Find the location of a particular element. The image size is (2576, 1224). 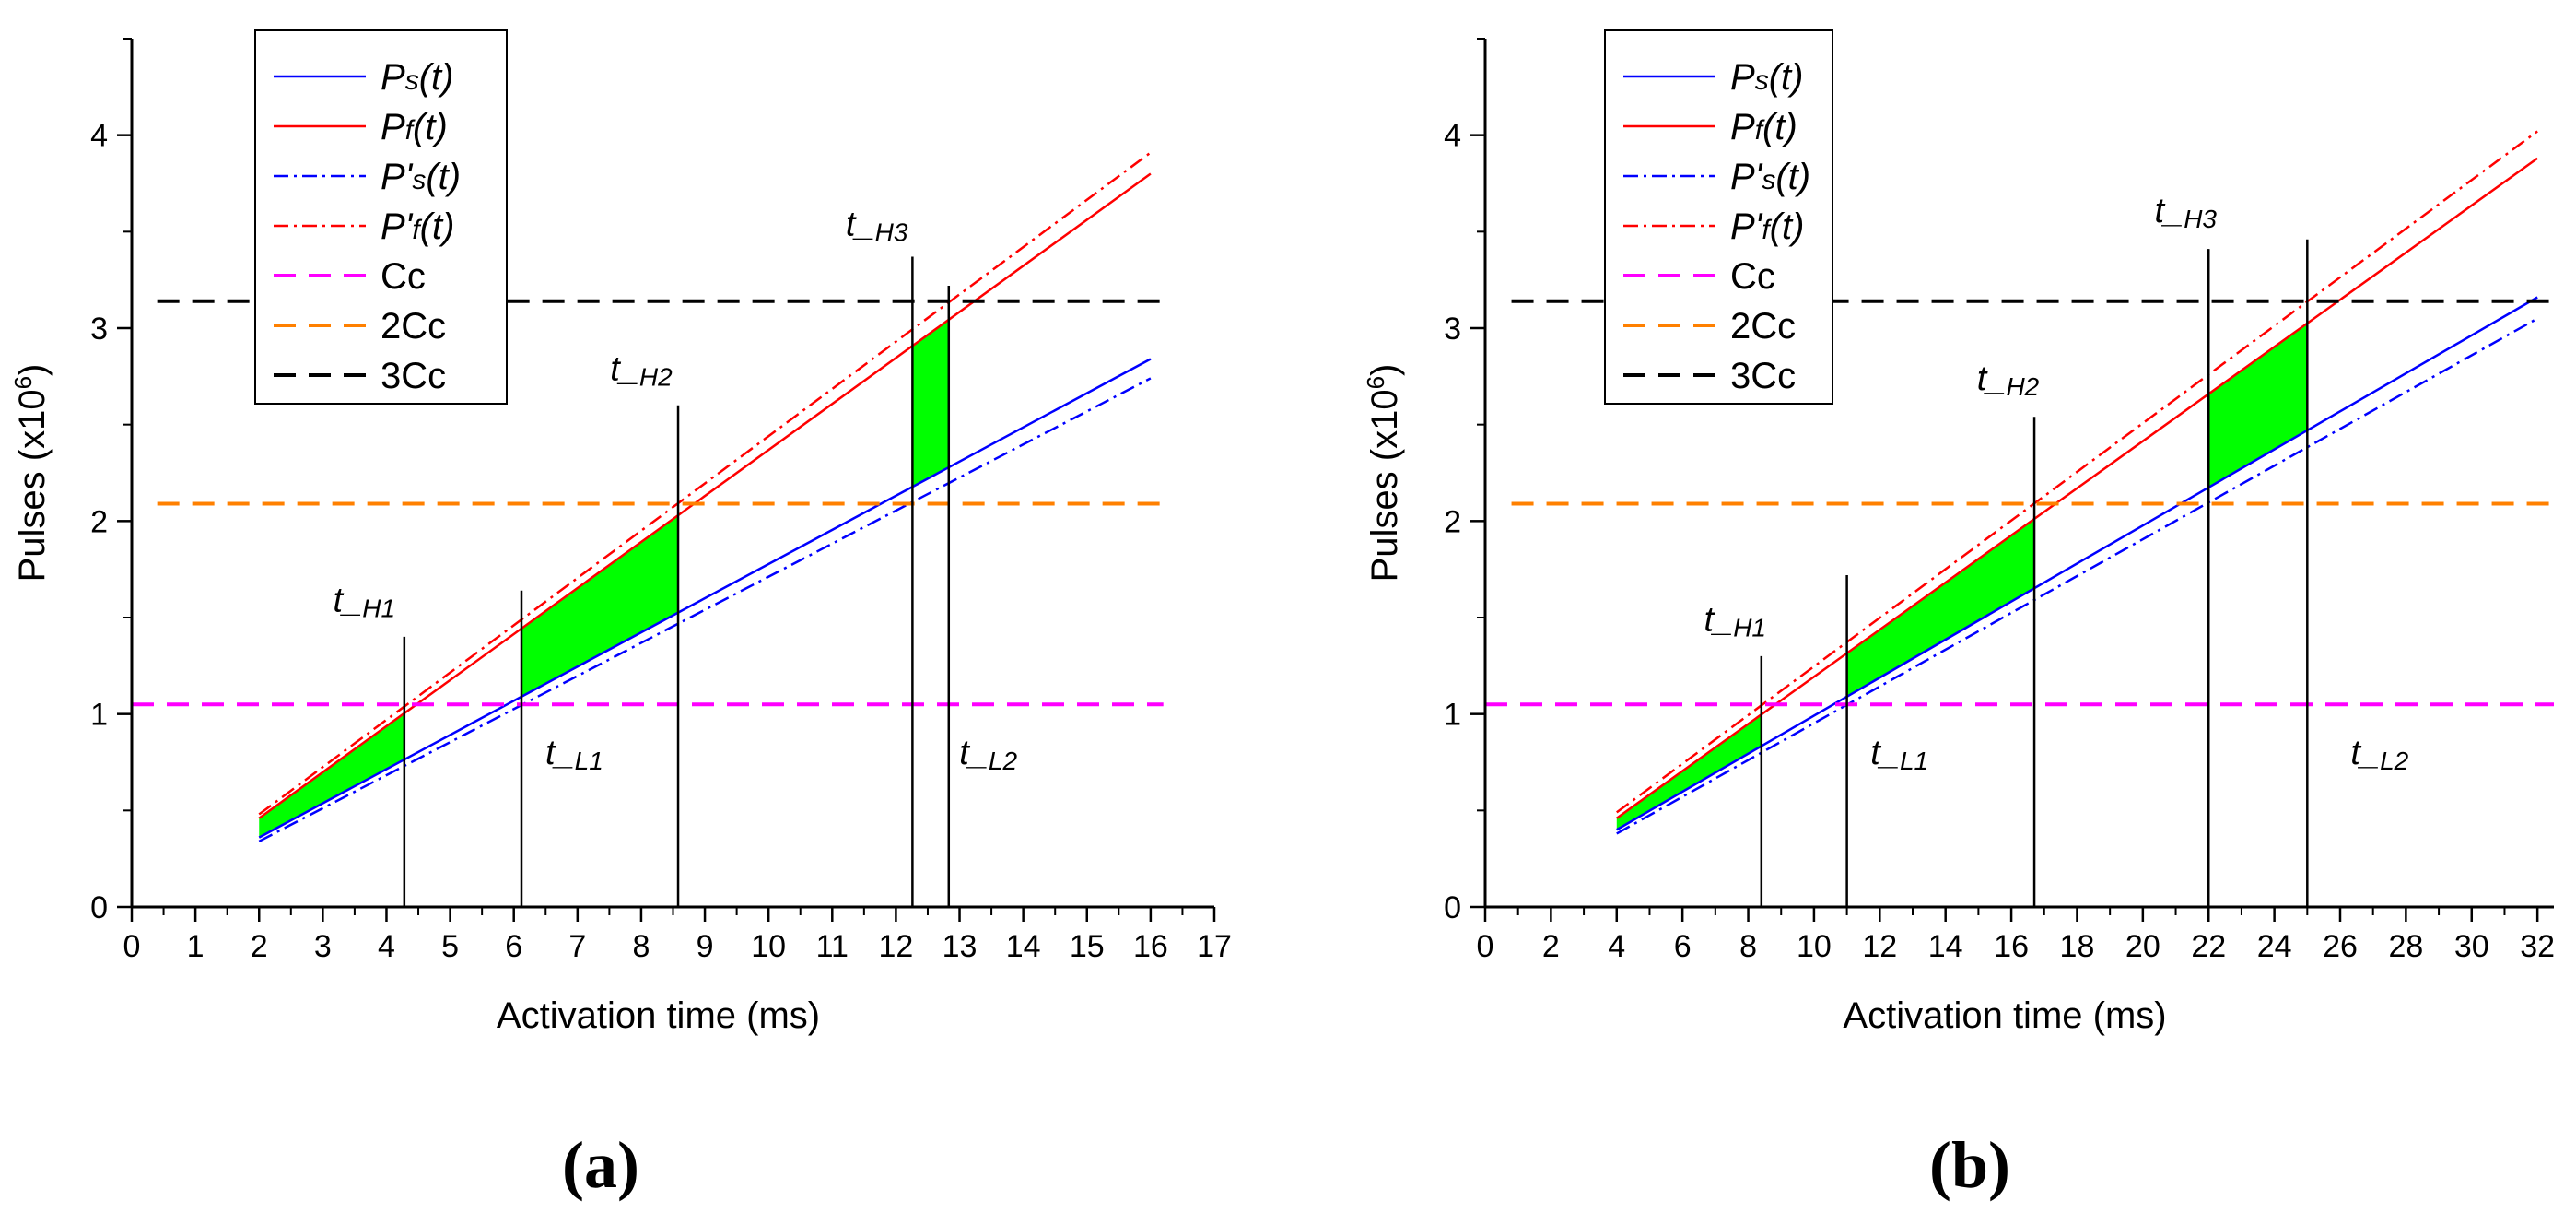

x-tick-label: 4 is located at coordinates (1616, 946).